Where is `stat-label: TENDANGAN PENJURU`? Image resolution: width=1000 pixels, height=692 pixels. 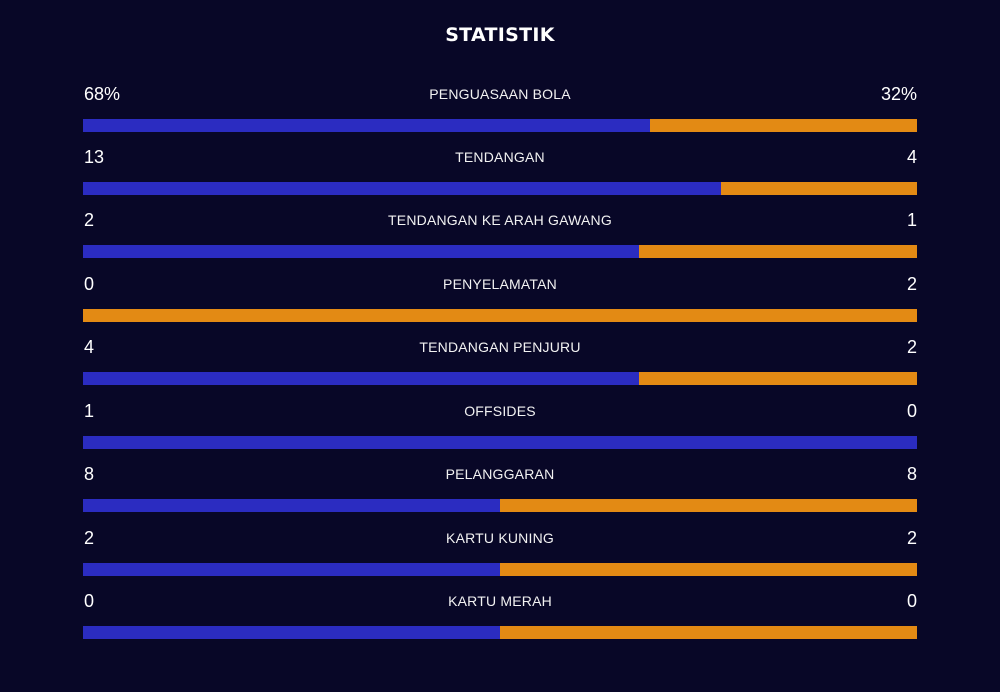 stat-label: TENDANGAN PENJURU is located at coordinates (500, 347).